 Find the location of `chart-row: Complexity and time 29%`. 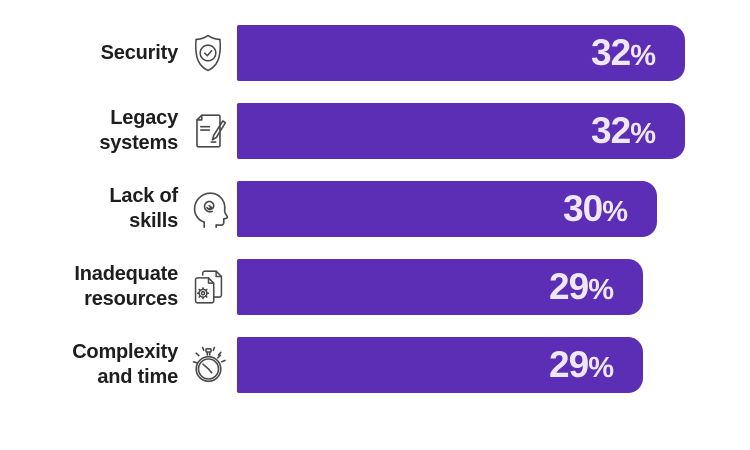

chart-row: Complexity and time 29% is located at coordinates (375, 365).